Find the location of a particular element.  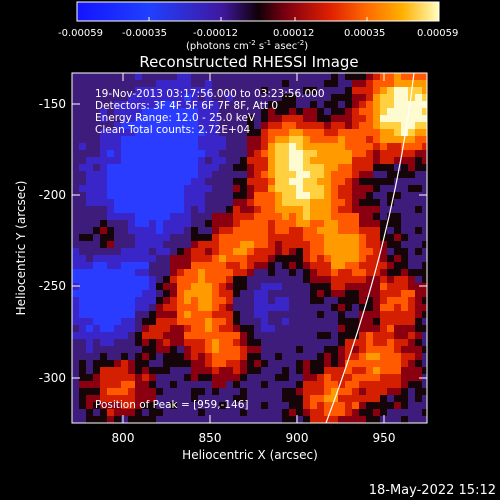

y-axis-label: Heliocentric Y (arcsec) is located at coordinates (21, 248).